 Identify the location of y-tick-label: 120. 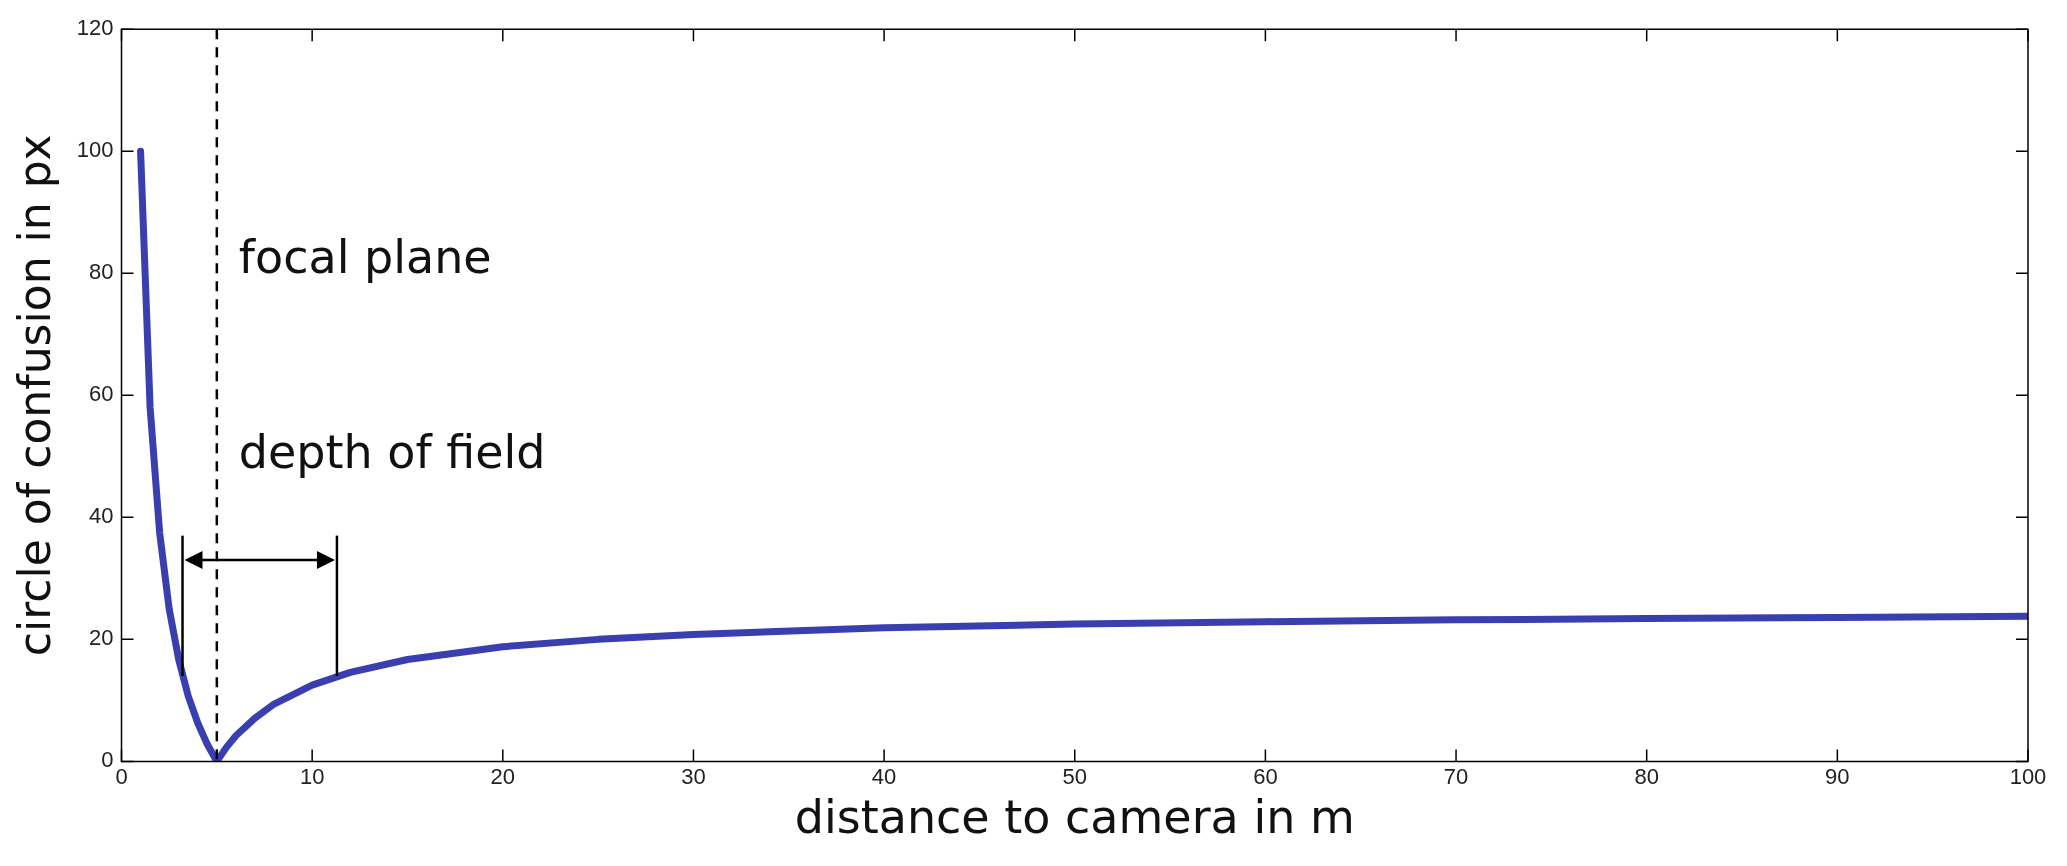
(95, 28).